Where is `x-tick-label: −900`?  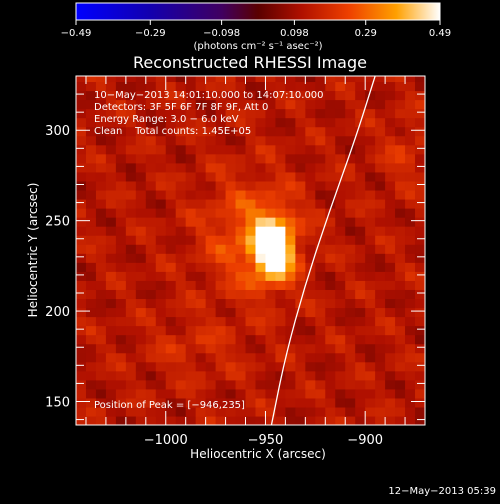 x-tick-label: −900 is located at coordinates (365, 440).